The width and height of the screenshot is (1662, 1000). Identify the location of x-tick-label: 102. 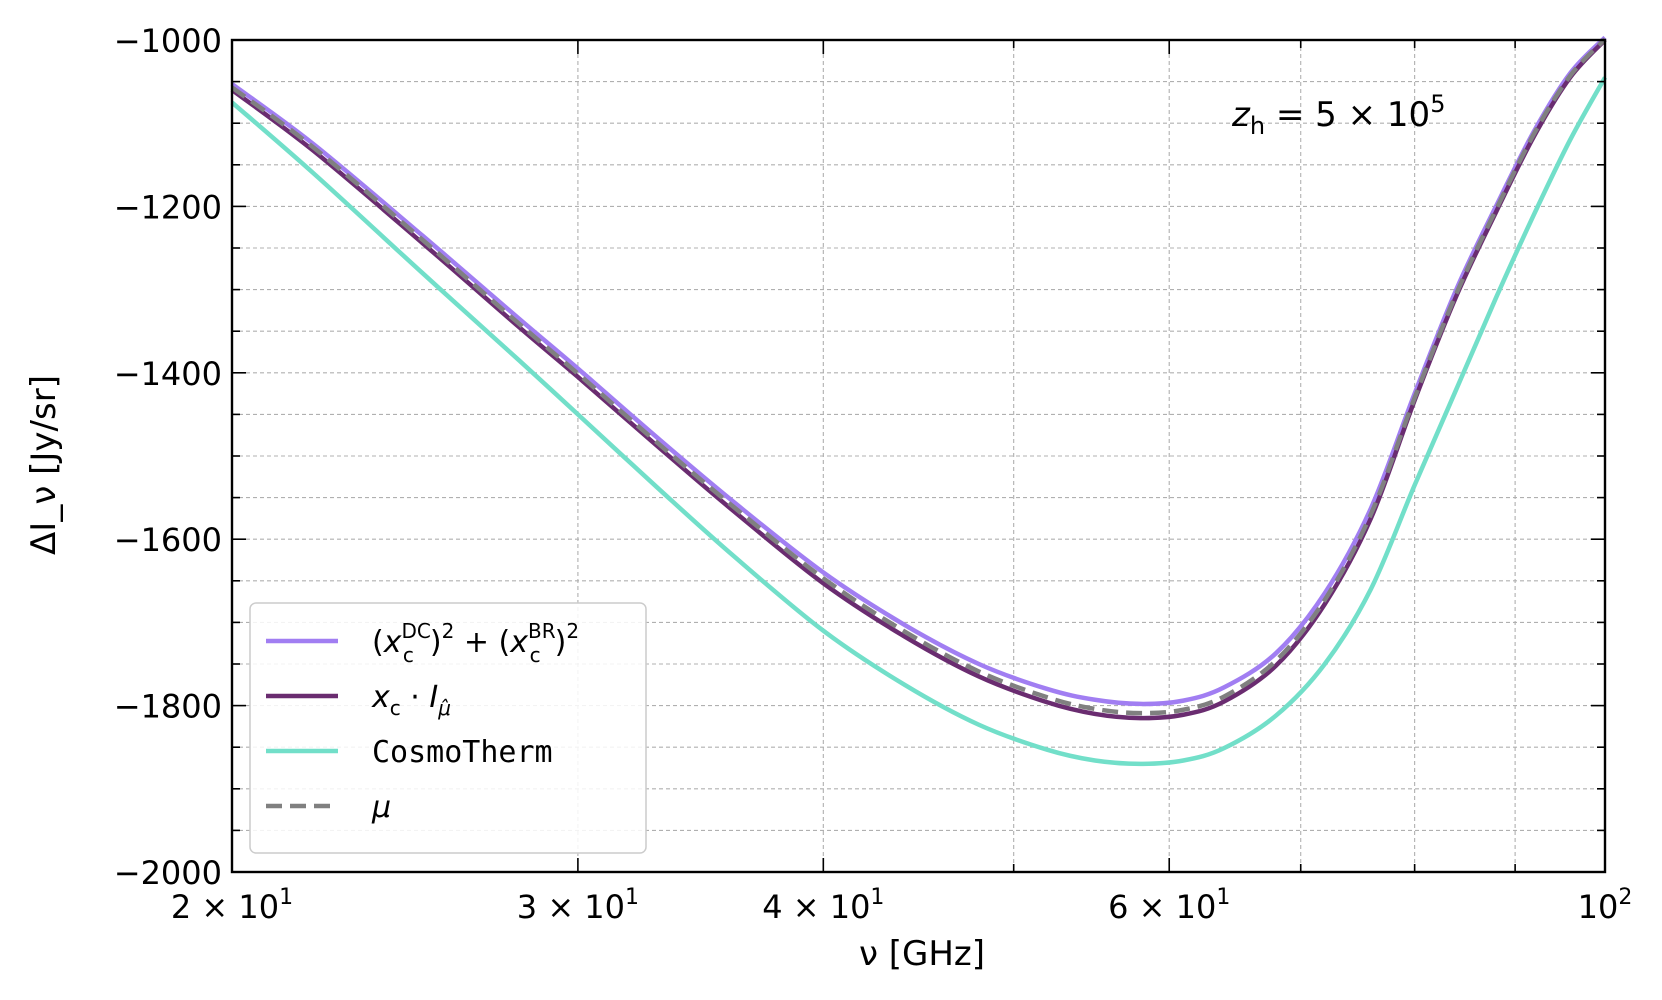
(1605, 905).